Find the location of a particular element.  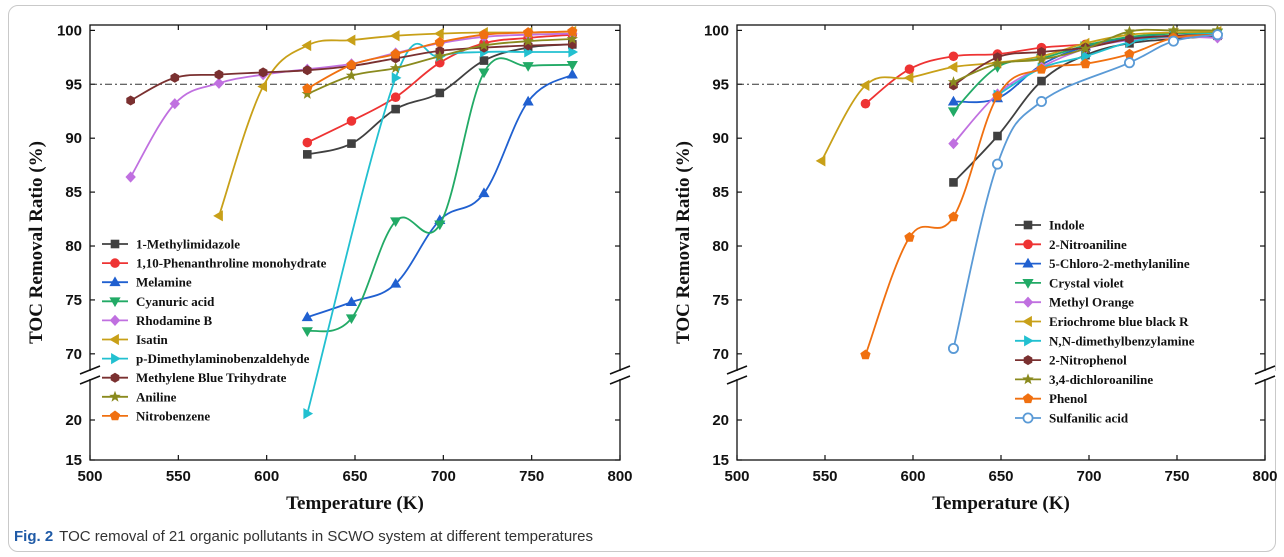

legend-label: Crystal violet is located at coordinates (1086, 282).